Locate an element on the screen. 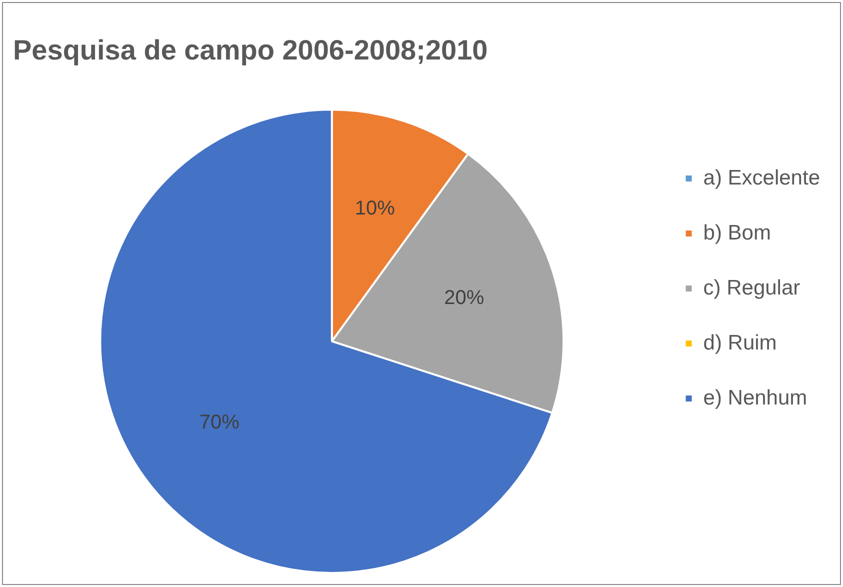  legend-label: a) Excelente is located at coordinates (761, 178).